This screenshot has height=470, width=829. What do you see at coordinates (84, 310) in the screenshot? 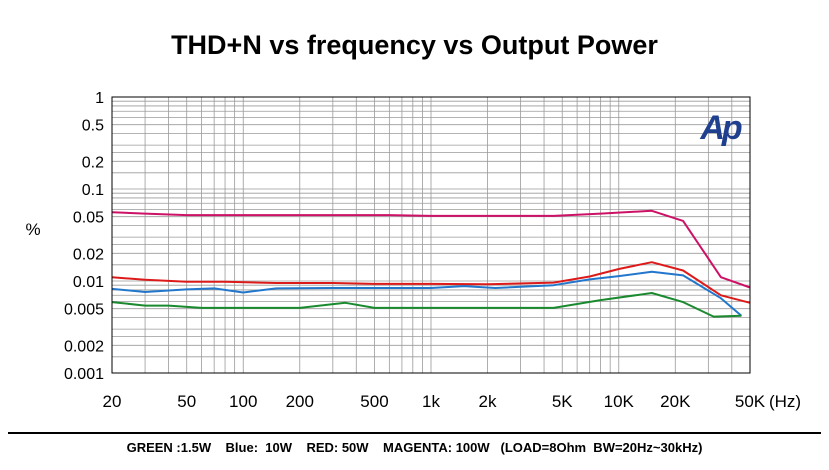
I see `y-tick-label: 0.005` at bounding box center [84, 310].